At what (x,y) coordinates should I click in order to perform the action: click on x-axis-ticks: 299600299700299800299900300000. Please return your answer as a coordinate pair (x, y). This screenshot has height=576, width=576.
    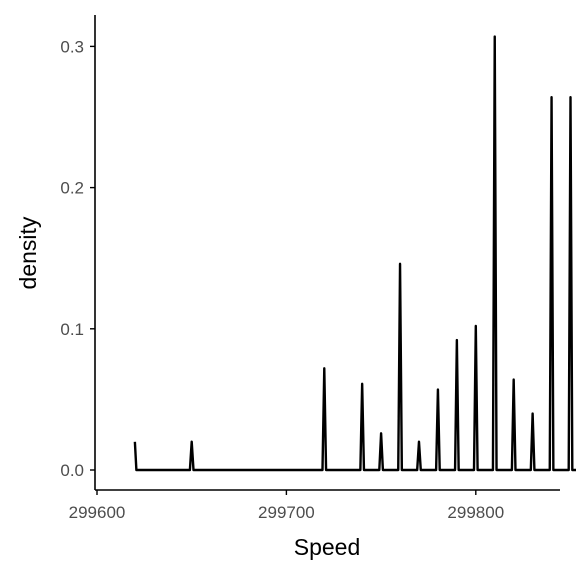
    Looking at the image, I should click on (286, 506).